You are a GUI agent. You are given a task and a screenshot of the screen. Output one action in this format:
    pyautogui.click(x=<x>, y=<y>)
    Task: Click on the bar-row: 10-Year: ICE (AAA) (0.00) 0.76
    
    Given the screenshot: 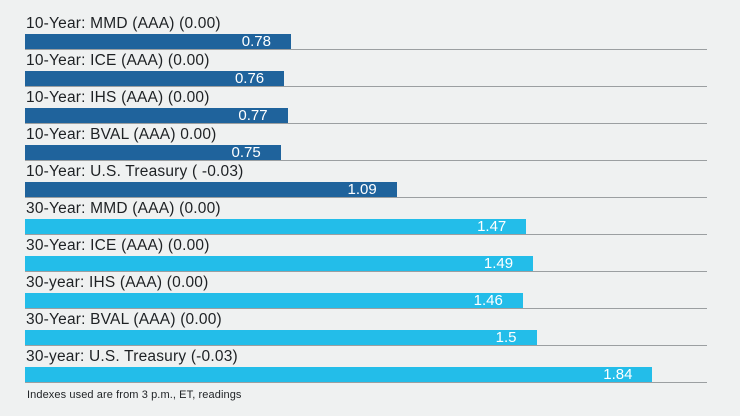 What is the action you would take?
    pyautogui.click(x=366, y=68)
    